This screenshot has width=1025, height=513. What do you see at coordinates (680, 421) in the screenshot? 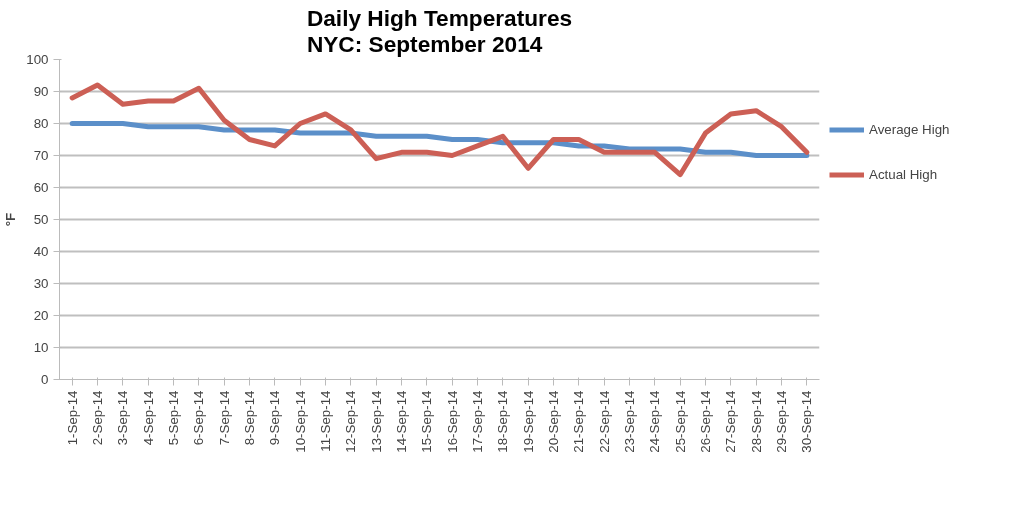
I see `x-tick-label: 25-Sep-14` at bounding box center [680, 421].